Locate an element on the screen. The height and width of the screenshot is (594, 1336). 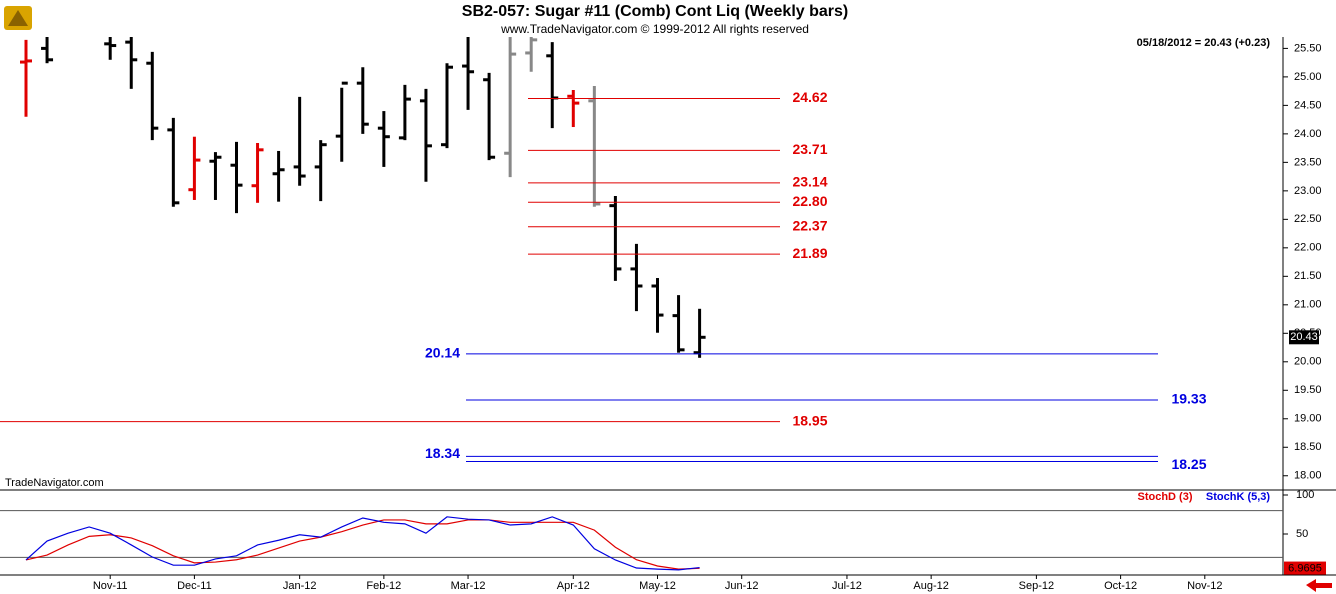
level-label: 18.95 is located at coordinates (809, 420).